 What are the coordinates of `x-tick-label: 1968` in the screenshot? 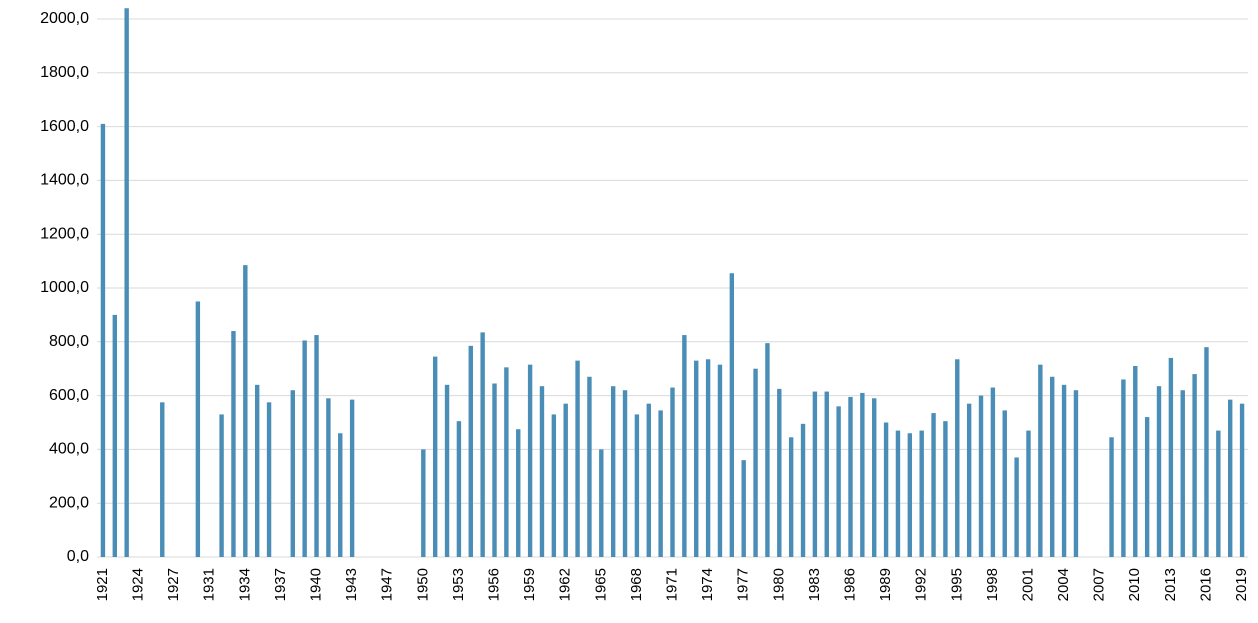 It's located at (636, 584).